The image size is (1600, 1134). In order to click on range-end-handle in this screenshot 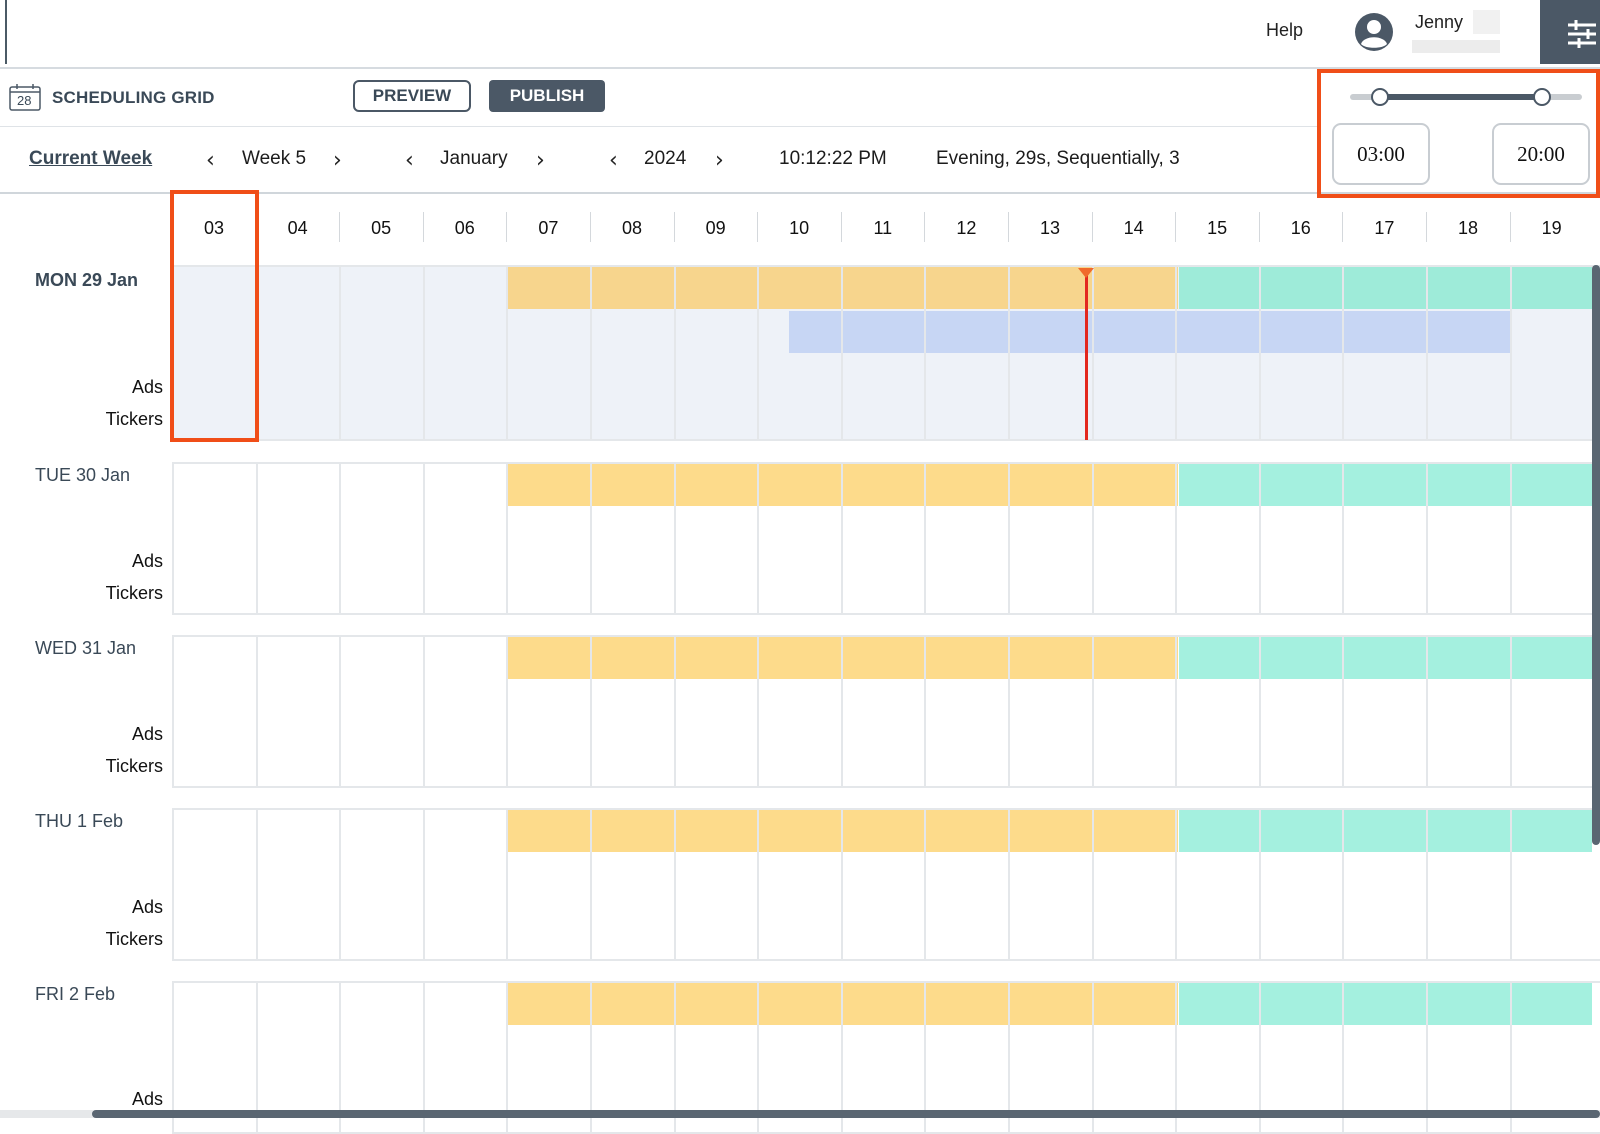, I will do `click(1542, 97)`.